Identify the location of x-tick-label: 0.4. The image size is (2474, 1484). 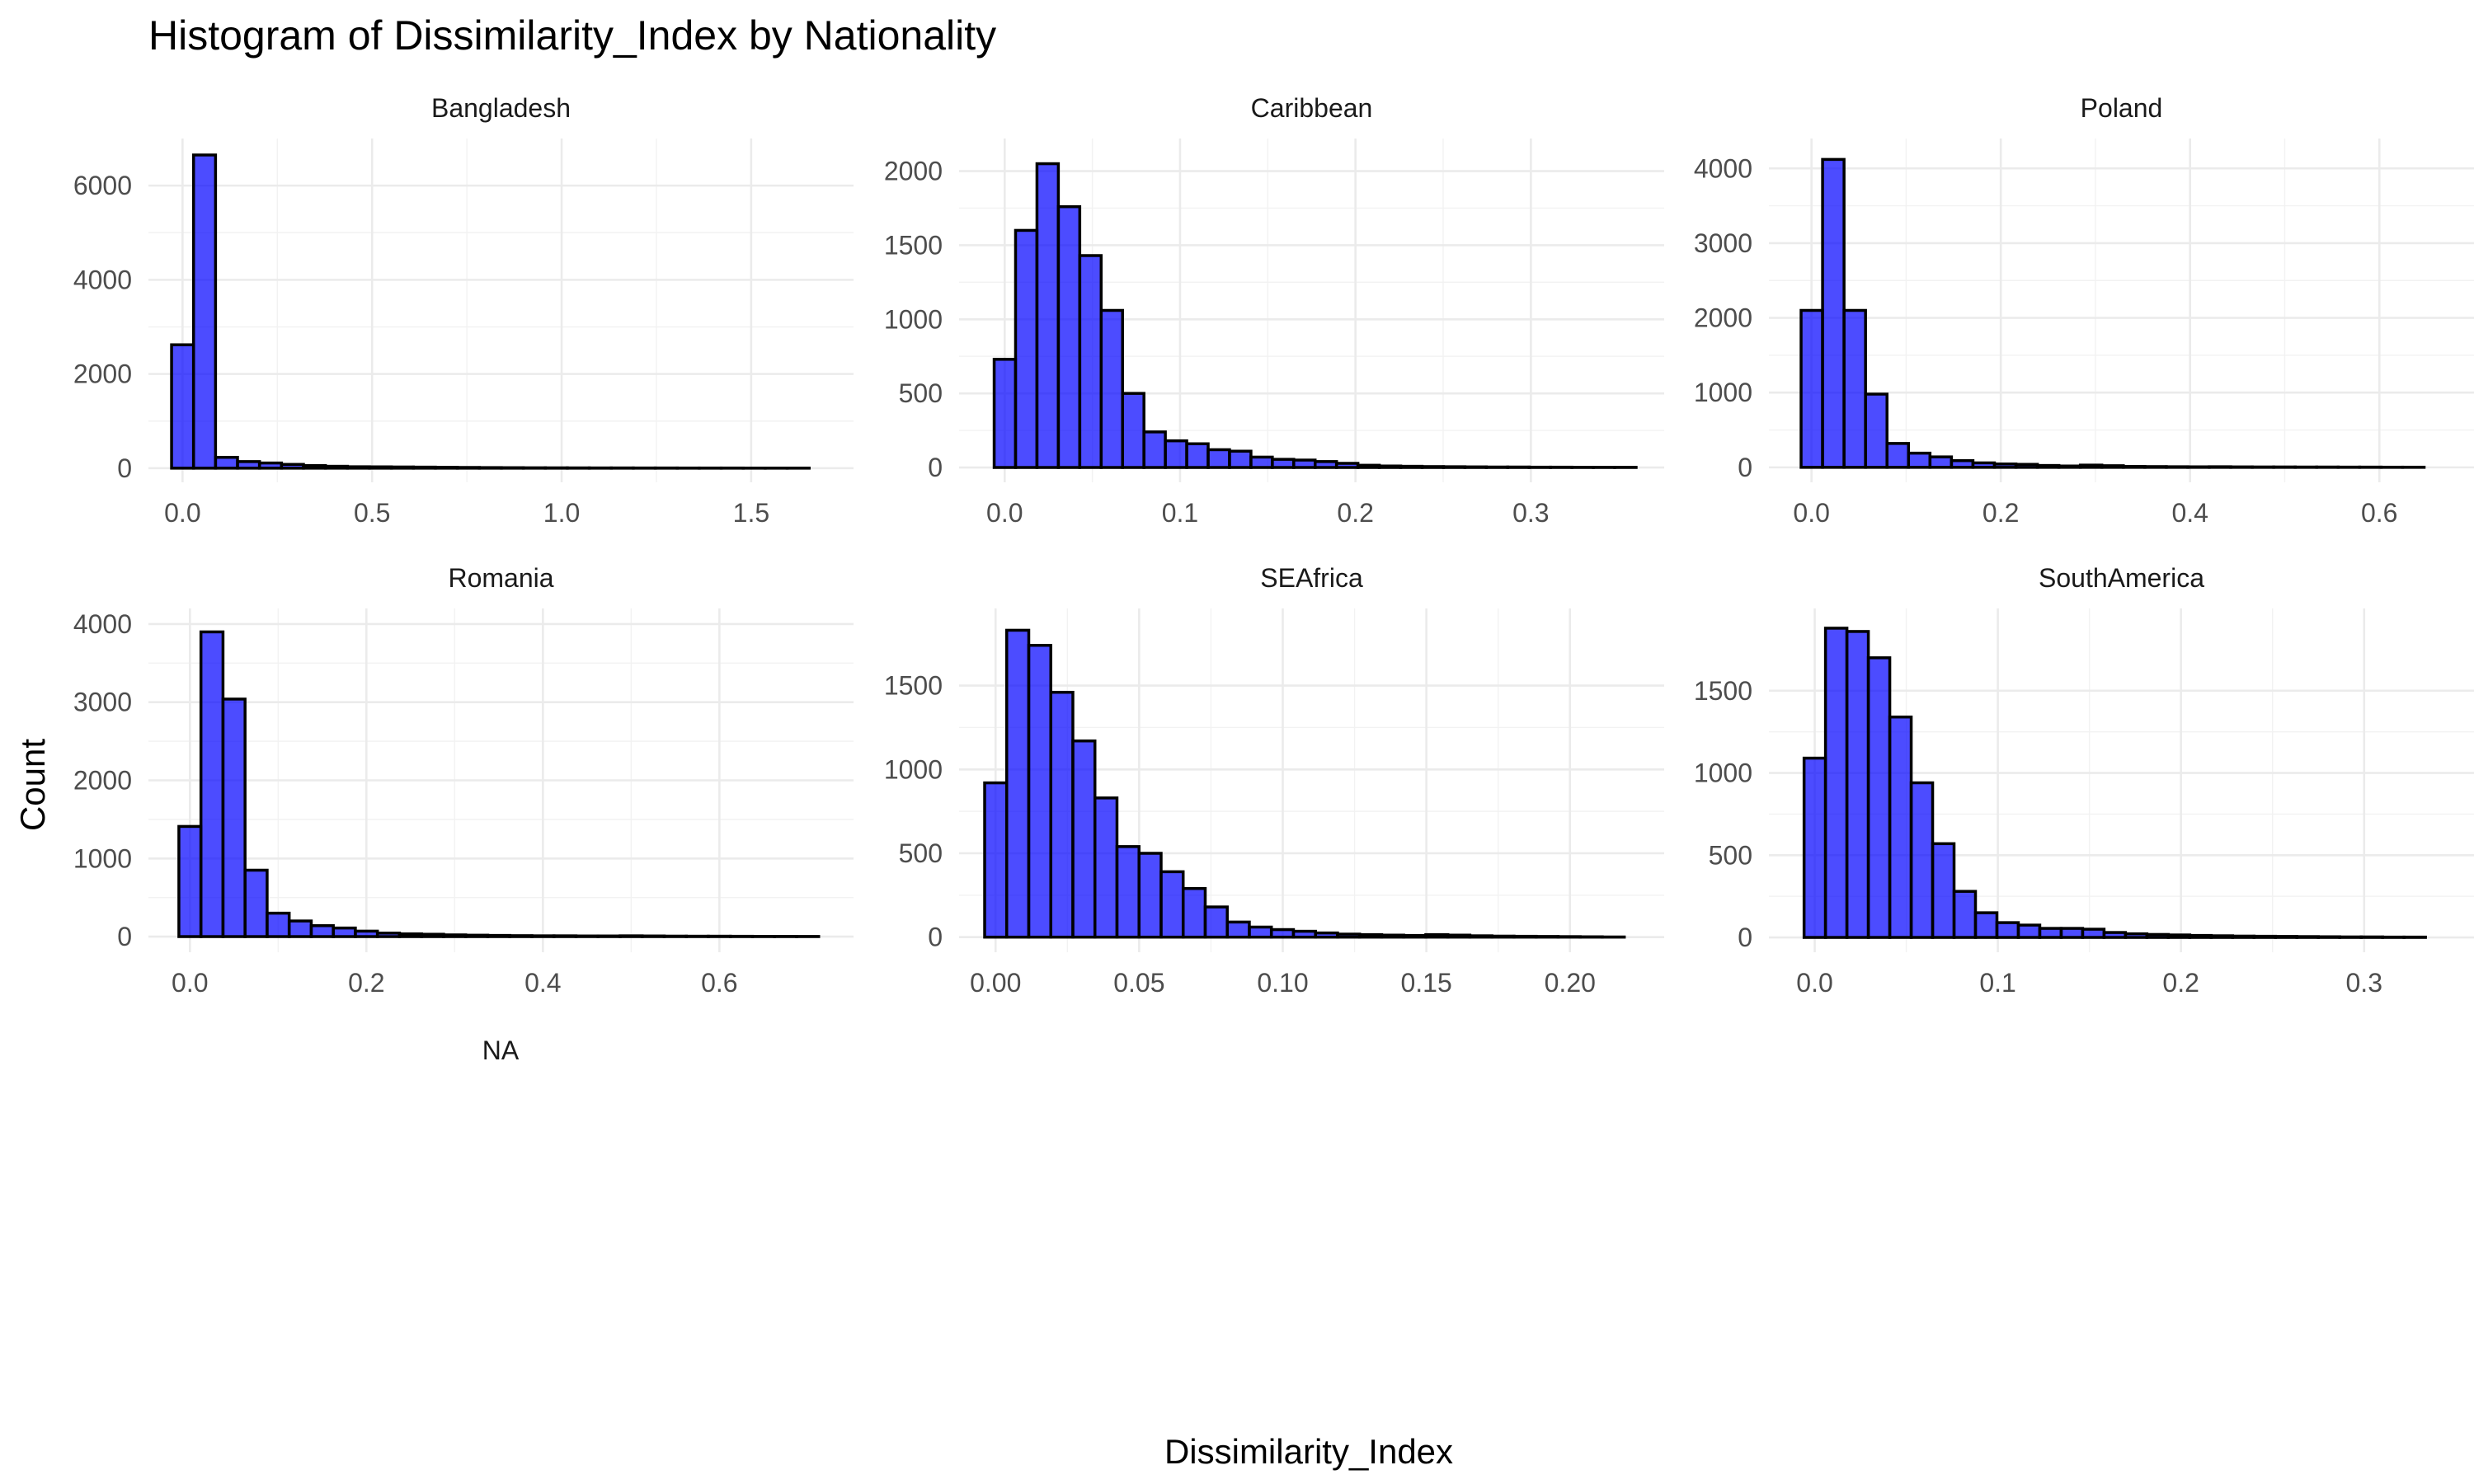
(542, 983).